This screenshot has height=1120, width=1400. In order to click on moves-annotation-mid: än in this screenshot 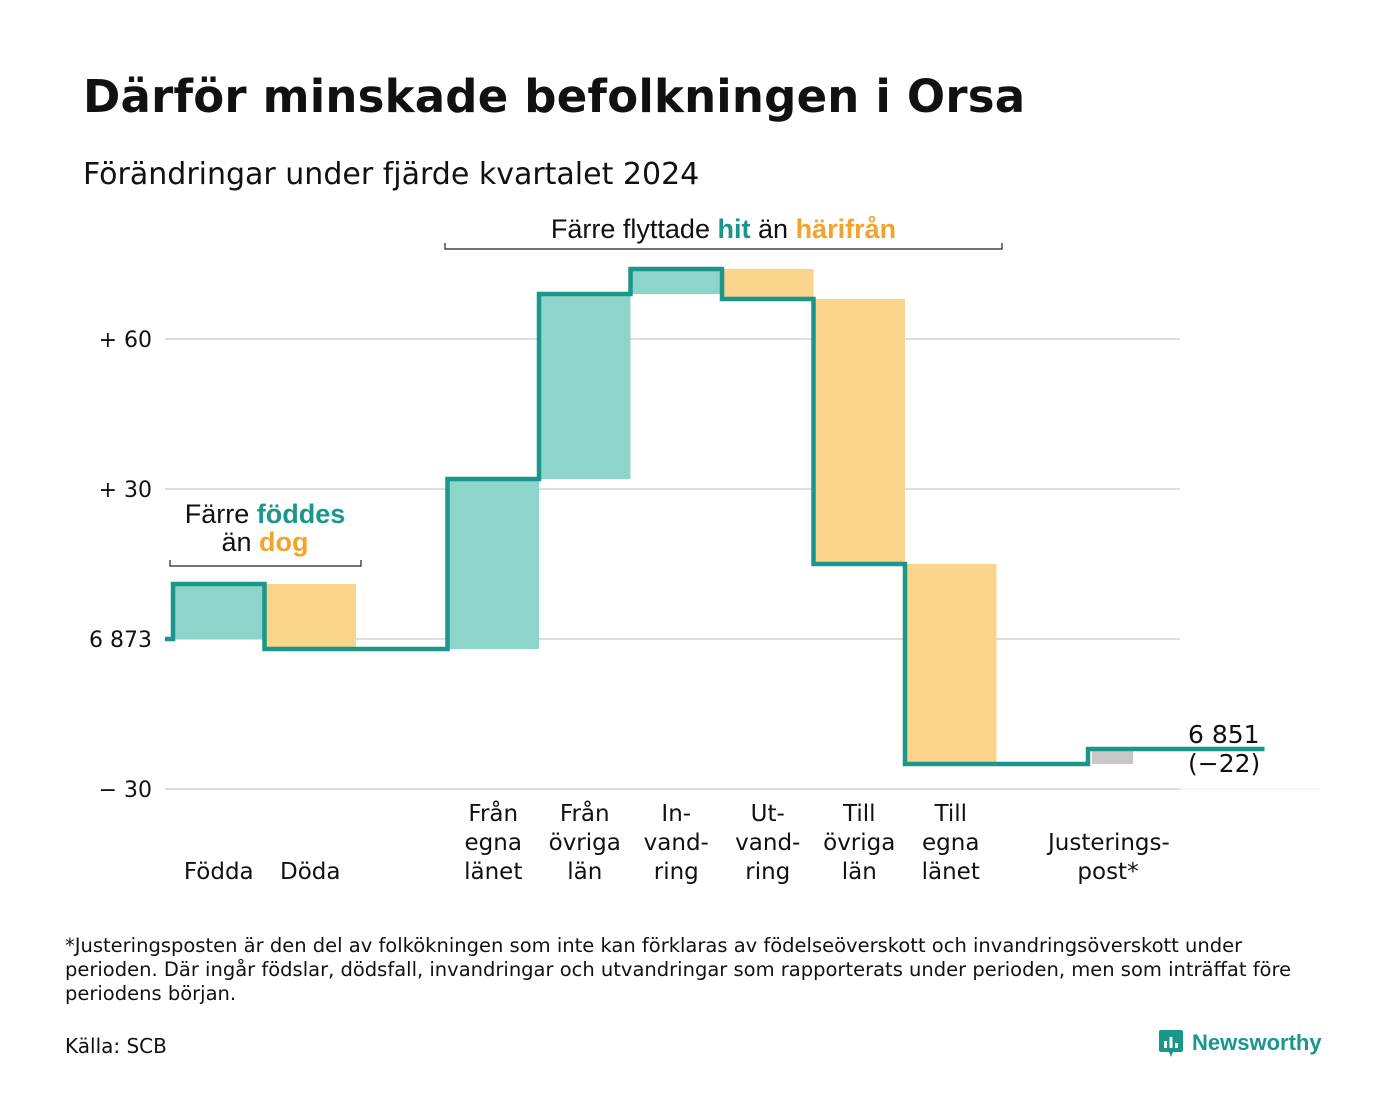, I will do `click(773, 229)`.